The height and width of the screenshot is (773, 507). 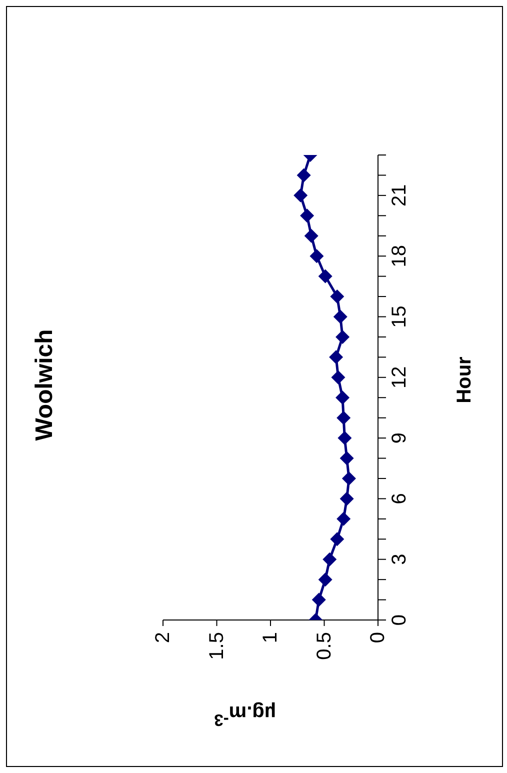 I want to click on y-tick-label: 0, so click(x=399, y=620).